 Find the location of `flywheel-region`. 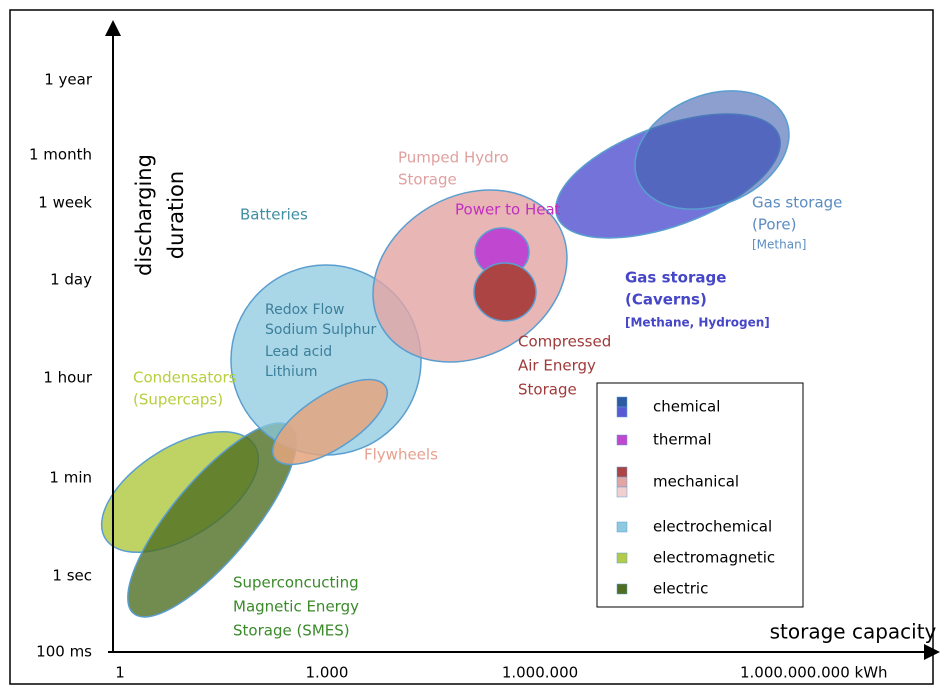

flywheel-region is located at coordinates (330, 422).